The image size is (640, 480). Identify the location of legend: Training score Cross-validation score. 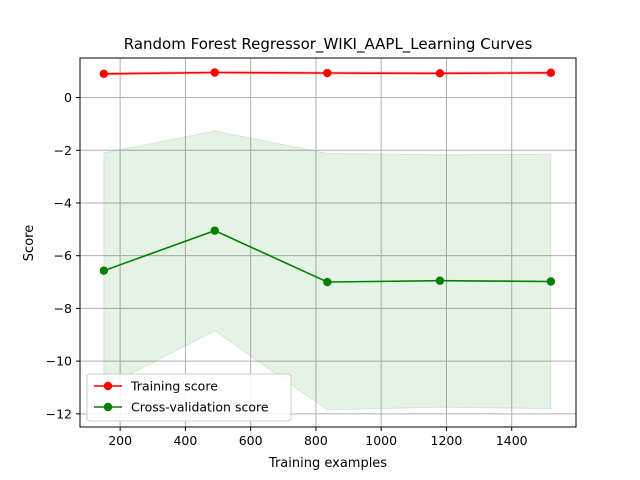
(189, 397).